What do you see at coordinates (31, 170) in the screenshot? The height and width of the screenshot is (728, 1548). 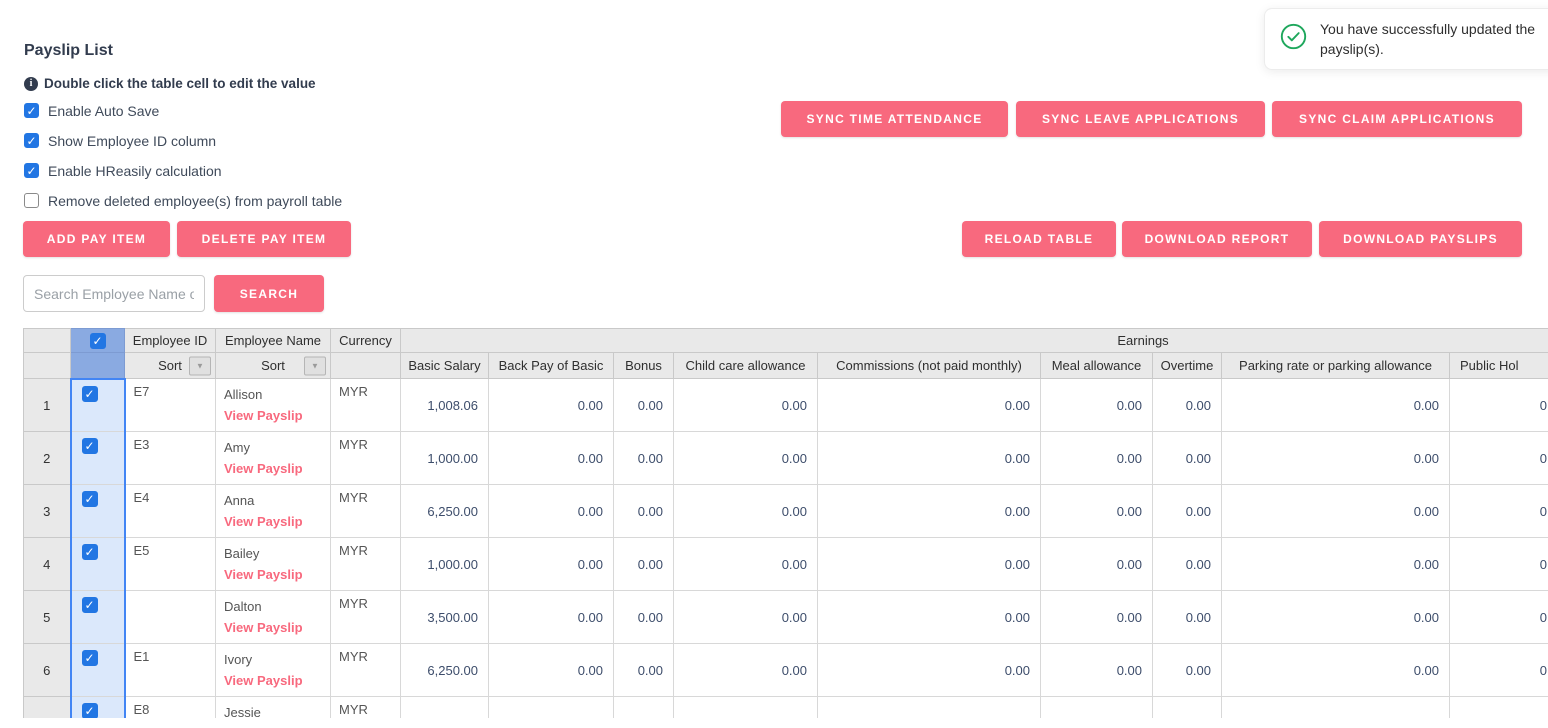 I see `enable-hreasily-calculation-checkbox` at bounding box center [31, 170].